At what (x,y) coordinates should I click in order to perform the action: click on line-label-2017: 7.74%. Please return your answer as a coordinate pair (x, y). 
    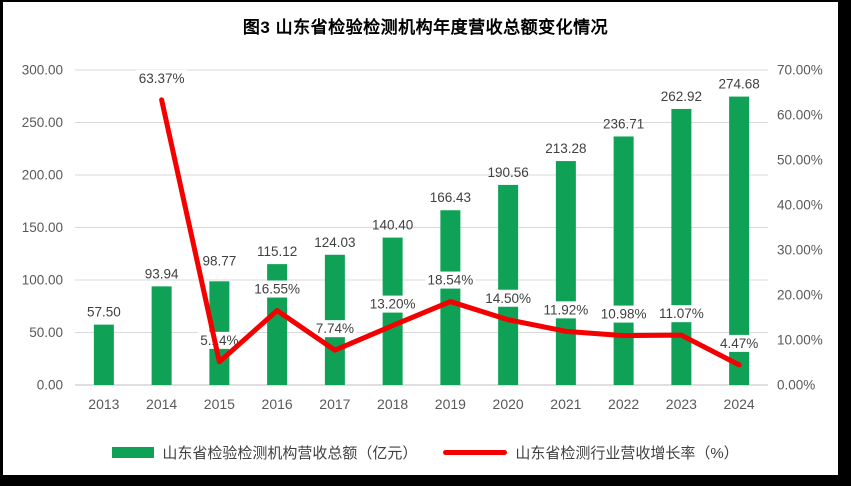
    Looking at the image, I should click on (335, 328).